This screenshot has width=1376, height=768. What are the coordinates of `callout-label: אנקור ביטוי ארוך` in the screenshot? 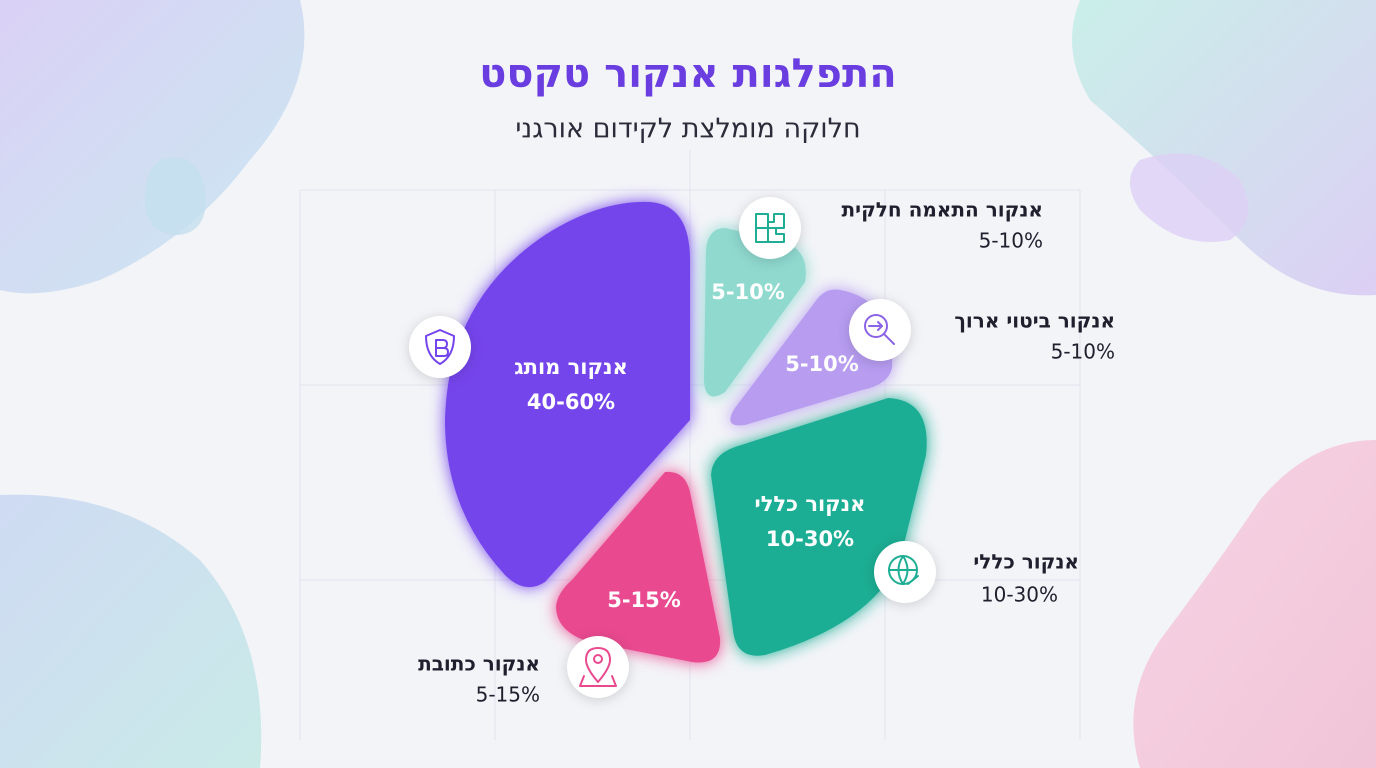 It's located at (1034, 321).